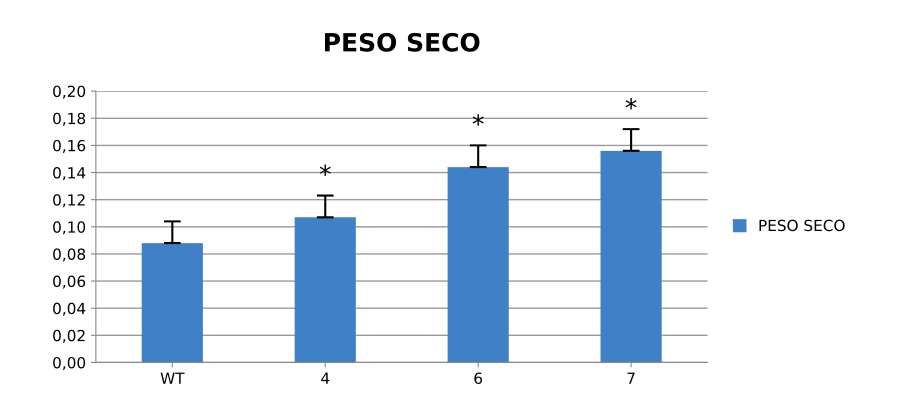 The image size is (913, 405). Describe the element at coordinates (69, 309) in the screenshot. I see `y-tick-label: 0,04` at that location.